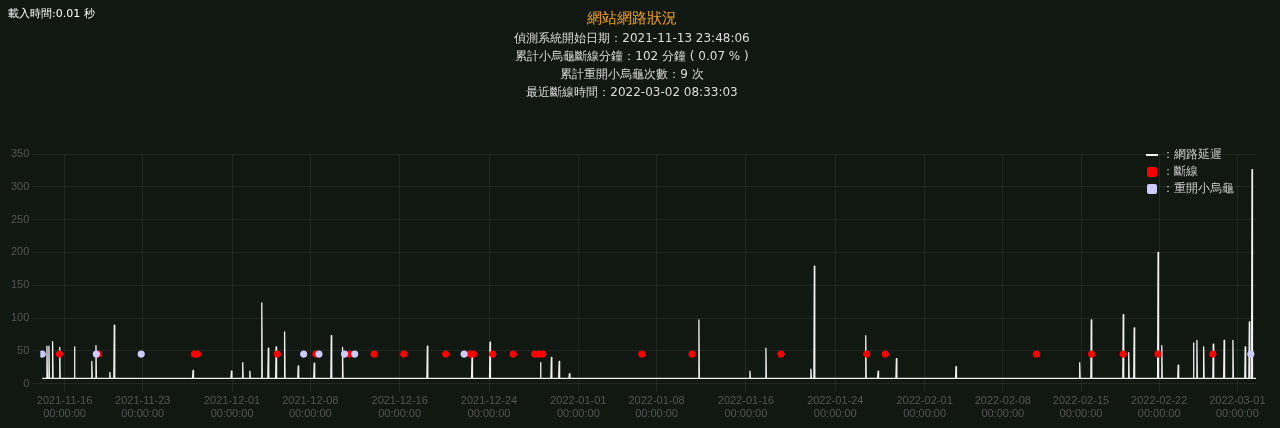 This screenshot has width=1280, height=428. What do you see at coordinates (632, 56) in the screenshot?
I see `text: 累計小烏龜斷線分鐘：102 分鐘 ( 0.07 % )` at bounding box center [632, 56].